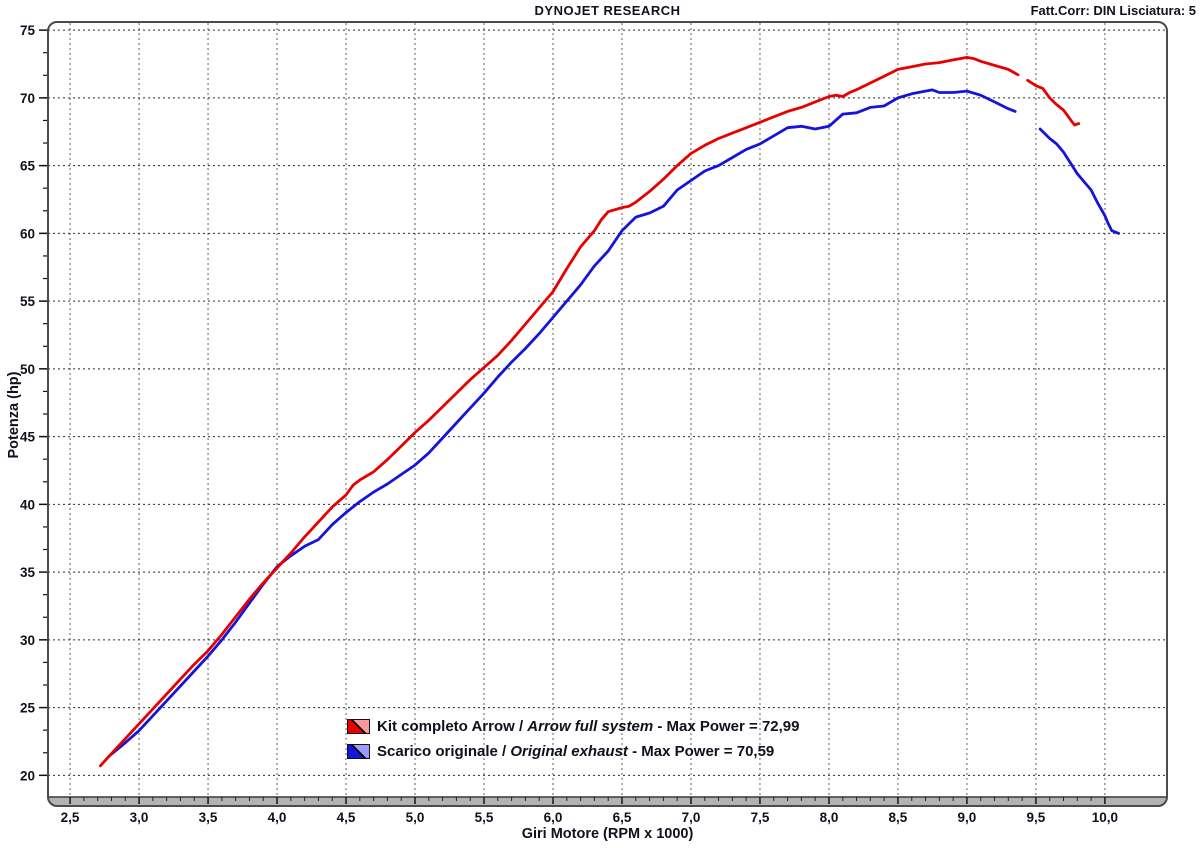 This screenshot has height=848, width=1200. What do you see at coordinates (1105, 817) in the screenshot?
I see `x-tick-label: 10,0` at bounding box center [1105, 817].